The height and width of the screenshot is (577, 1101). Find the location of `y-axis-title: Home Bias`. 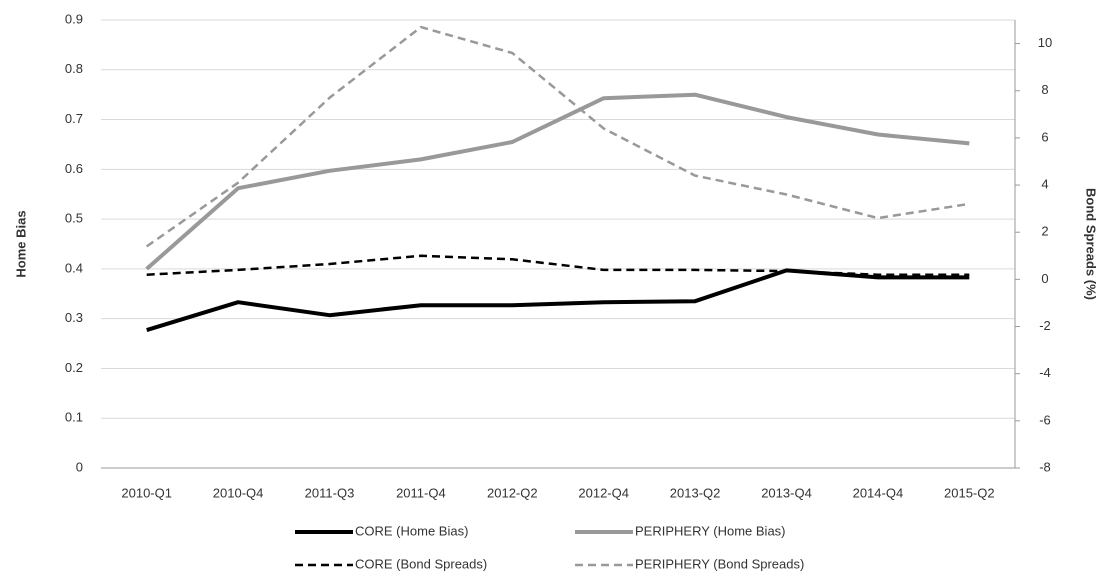

y-axis-title: Home Bias is located at coordinates (20, 243).